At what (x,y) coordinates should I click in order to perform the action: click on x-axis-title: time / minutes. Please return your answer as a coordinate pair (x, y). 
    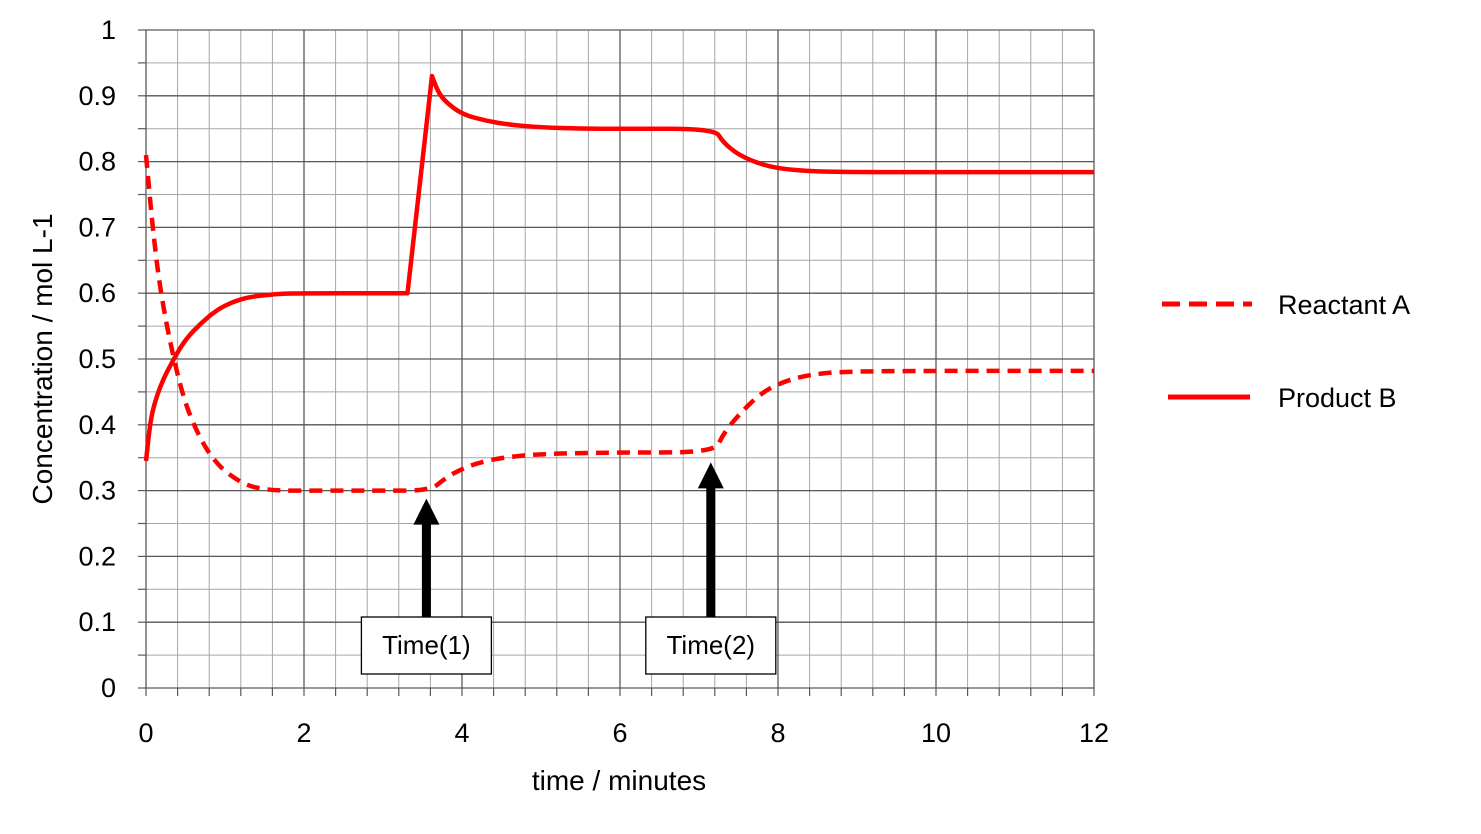
    Looking at the image, I should click on (619, 780).